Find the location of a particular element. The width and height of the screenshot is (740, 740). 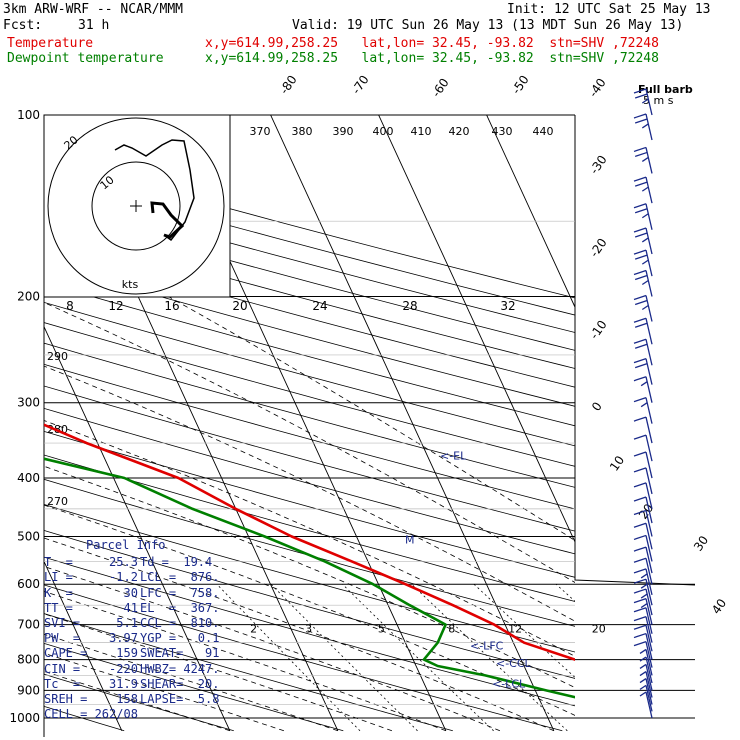

pressure-label: 100 is located at coordinates (28, 115).